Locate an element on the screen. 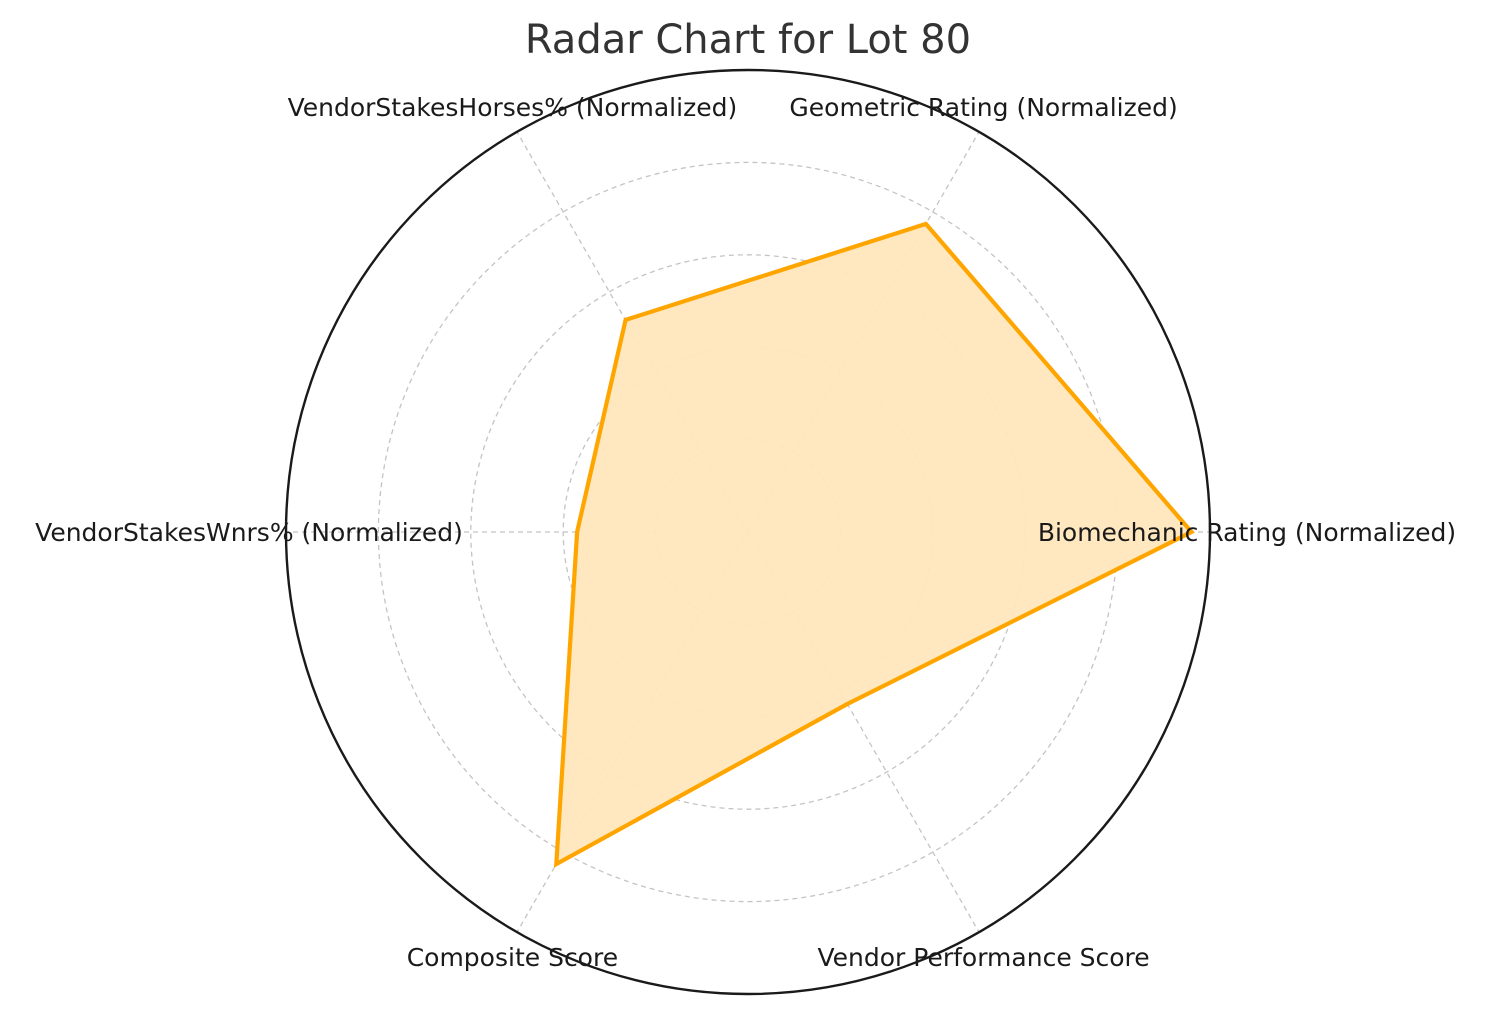  axis-label-4: VendorStakesWnrs% (Normalized) is located at coordinates (249, 532).